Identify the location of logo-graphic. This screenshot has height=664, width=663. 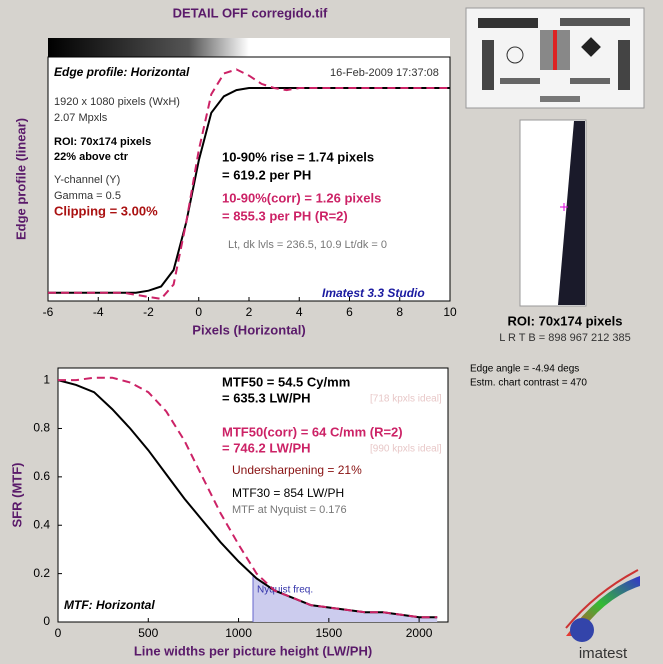
(602, 605).